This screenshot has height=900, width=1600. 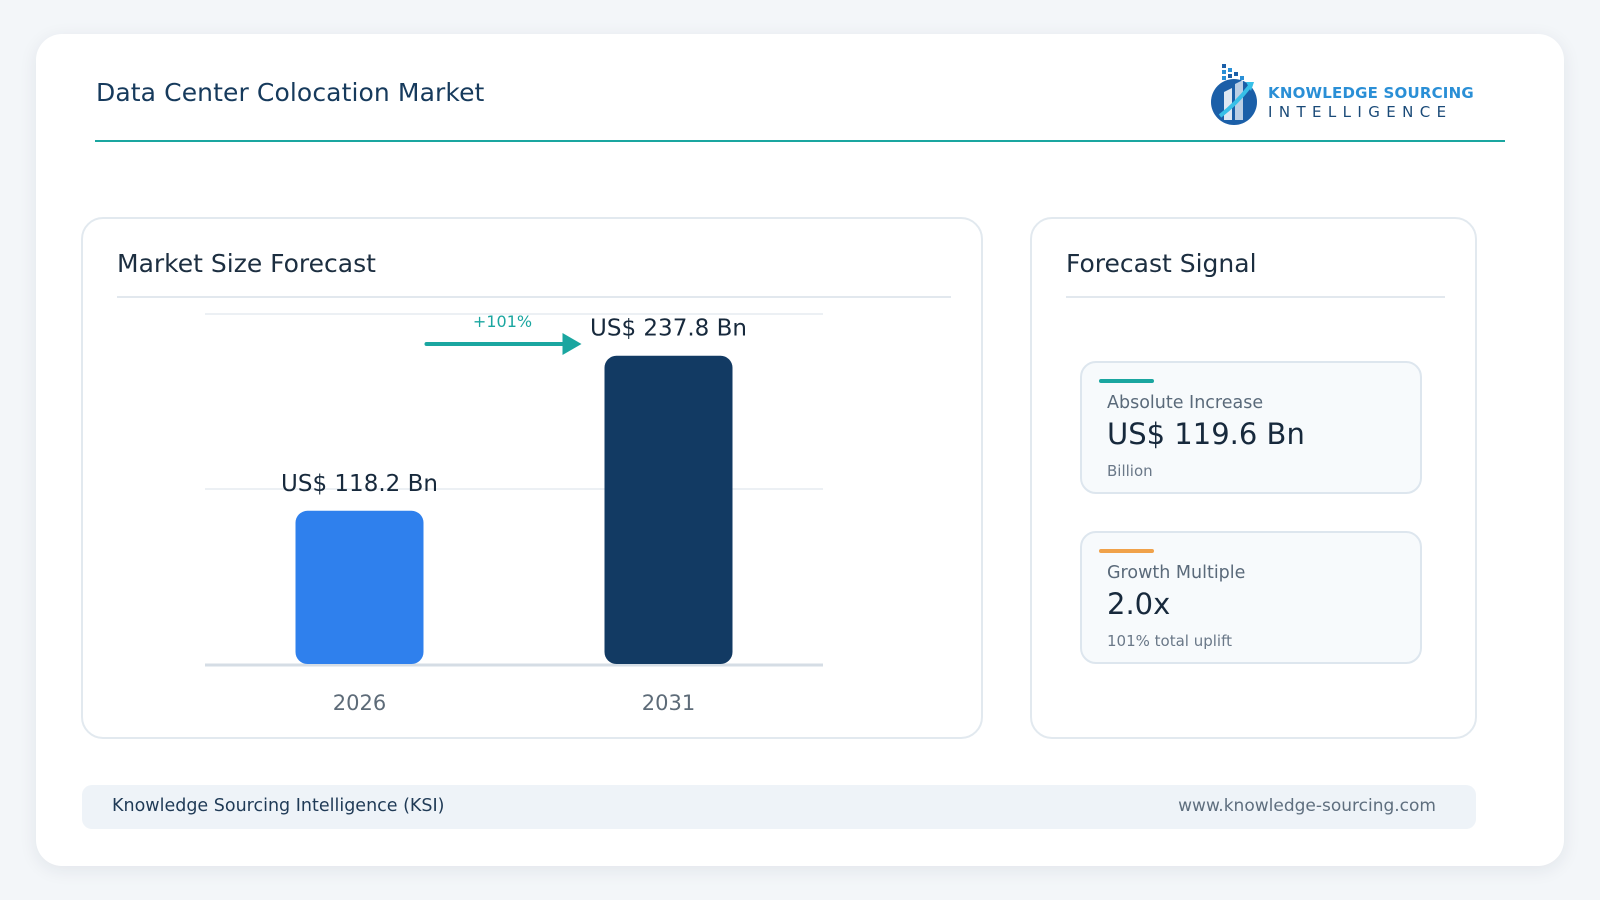 I want to click on market-size-divider, so click(x=534, y=297).